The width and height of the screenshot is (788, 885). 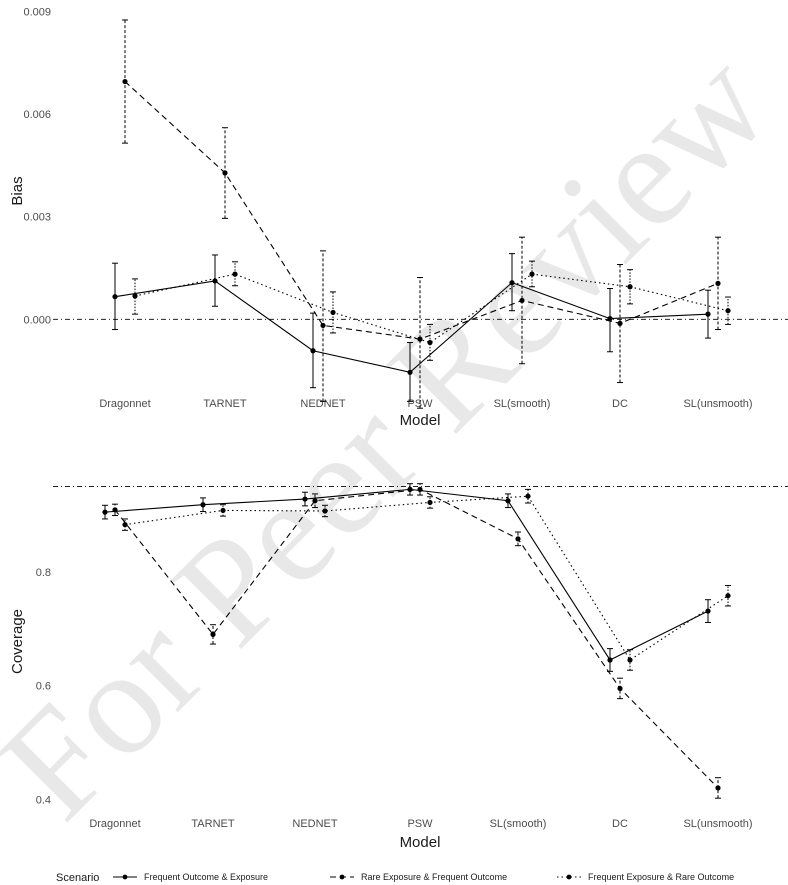 I want to click on legend-label: Rare Exposure & Frequent Outcome, so click(x=434, y=877).